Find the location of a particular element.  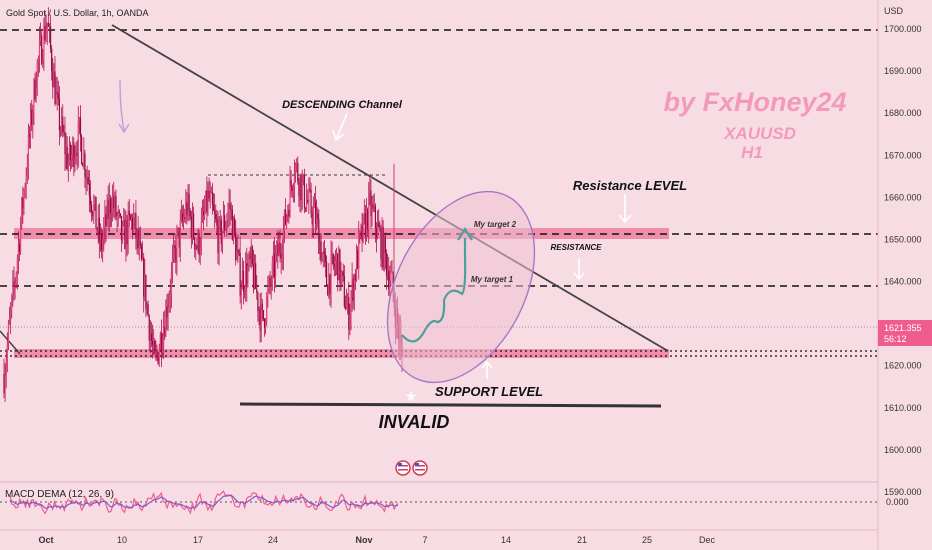

invalid-label: INVALID is located at coordinates (414, 422).